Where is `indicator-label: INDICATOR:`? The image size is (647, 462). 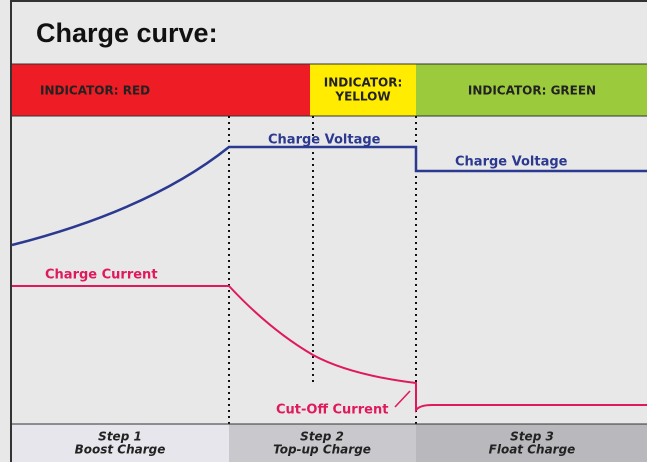
indicator-label: INDICATOR: is located at coordinates (363, 83).